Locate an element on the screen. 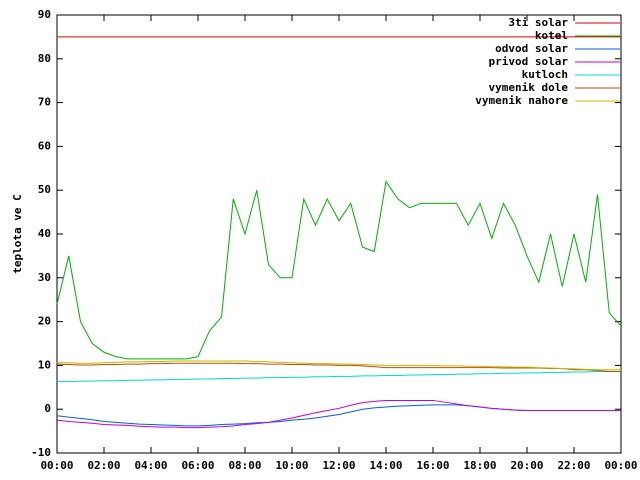 This screenshot has width=640, height=480. x-tick-label: 22:00 is located at coordinates (573, 465).